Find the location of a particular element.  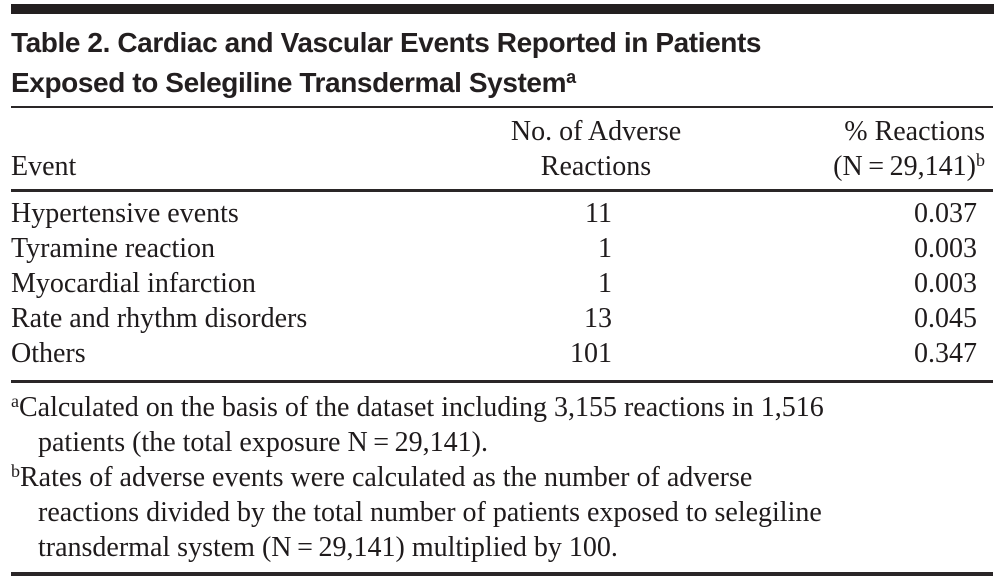

bottom-rule-bar is located at coordinates (502, 574).